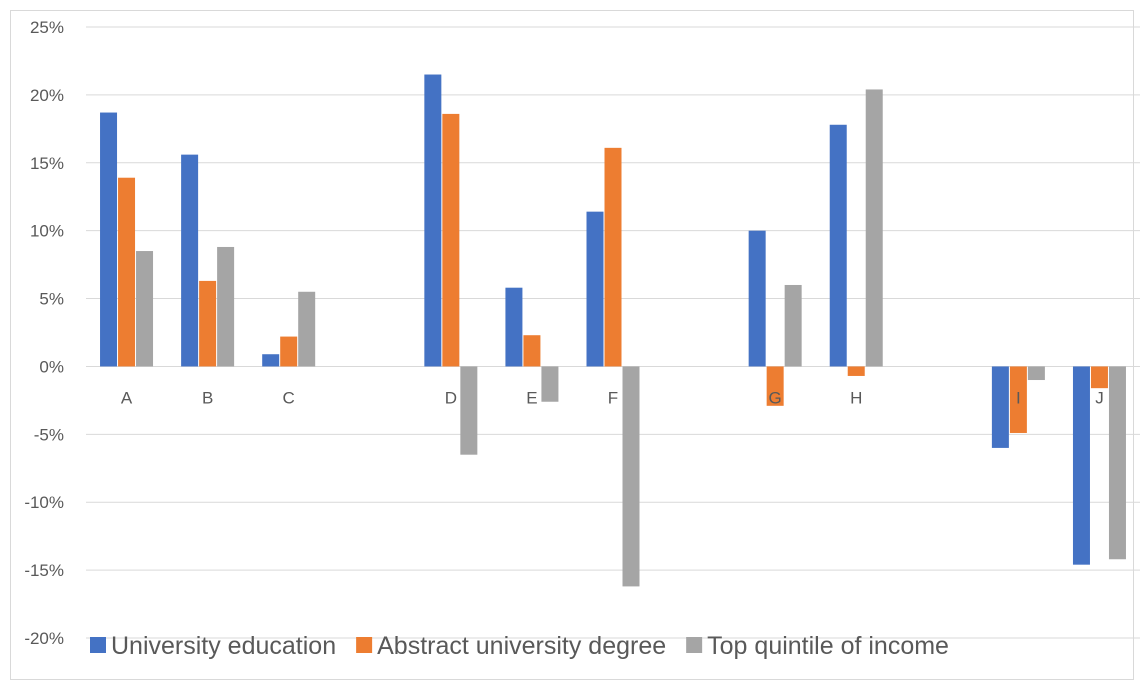 The height and width of the screenshot is (686, 1143). I want to click on y-tick-label: -5%, so click(49, 434).